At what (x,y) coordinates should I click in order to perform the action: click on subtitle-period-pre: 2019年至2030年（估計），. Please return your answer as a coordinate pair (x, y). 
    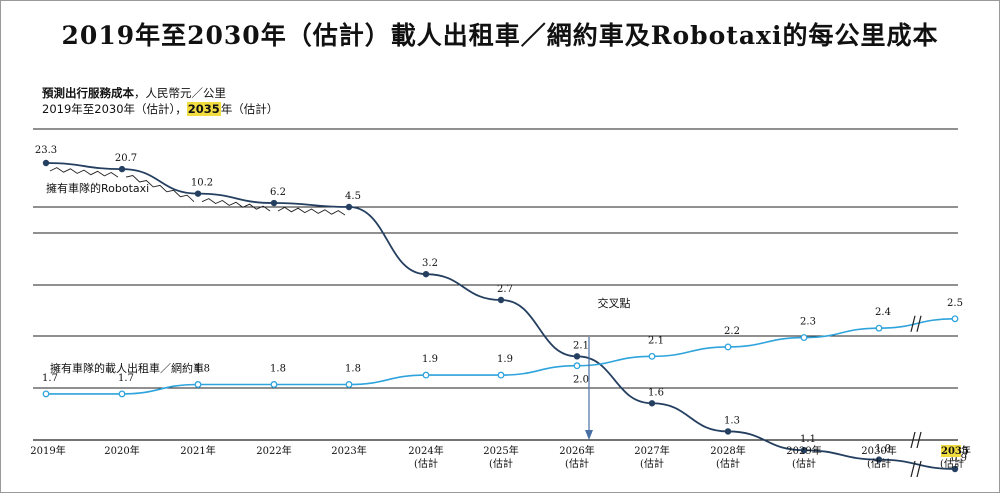
    Looking at the image, I should click on (114, 109).